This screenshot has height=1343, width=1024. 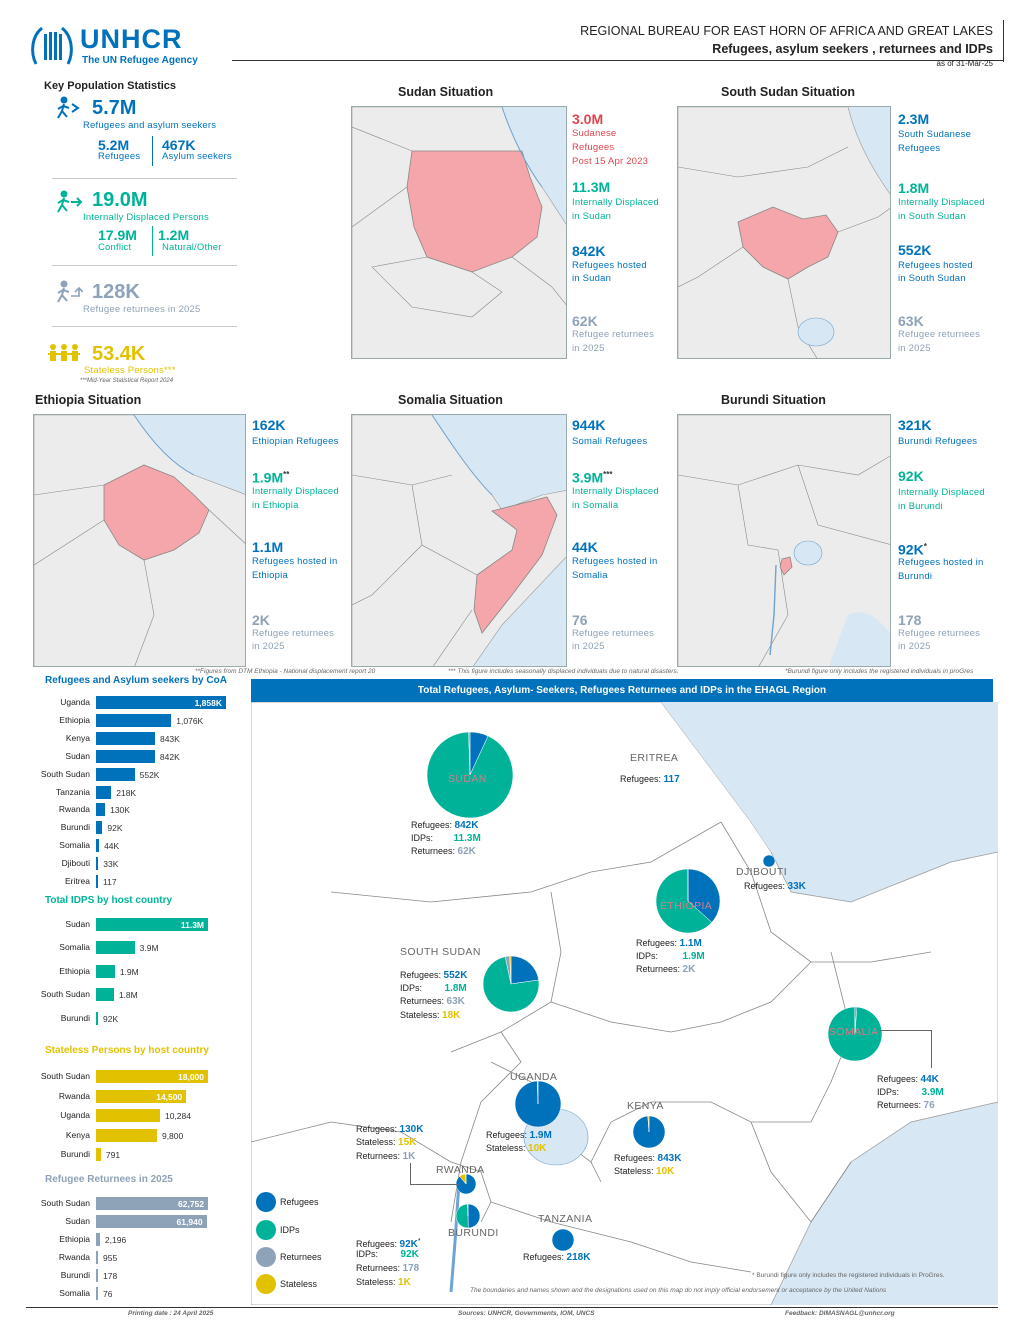 I want to click on burundi-idp-label: Internally Displaced, so click(x=941, y=492).